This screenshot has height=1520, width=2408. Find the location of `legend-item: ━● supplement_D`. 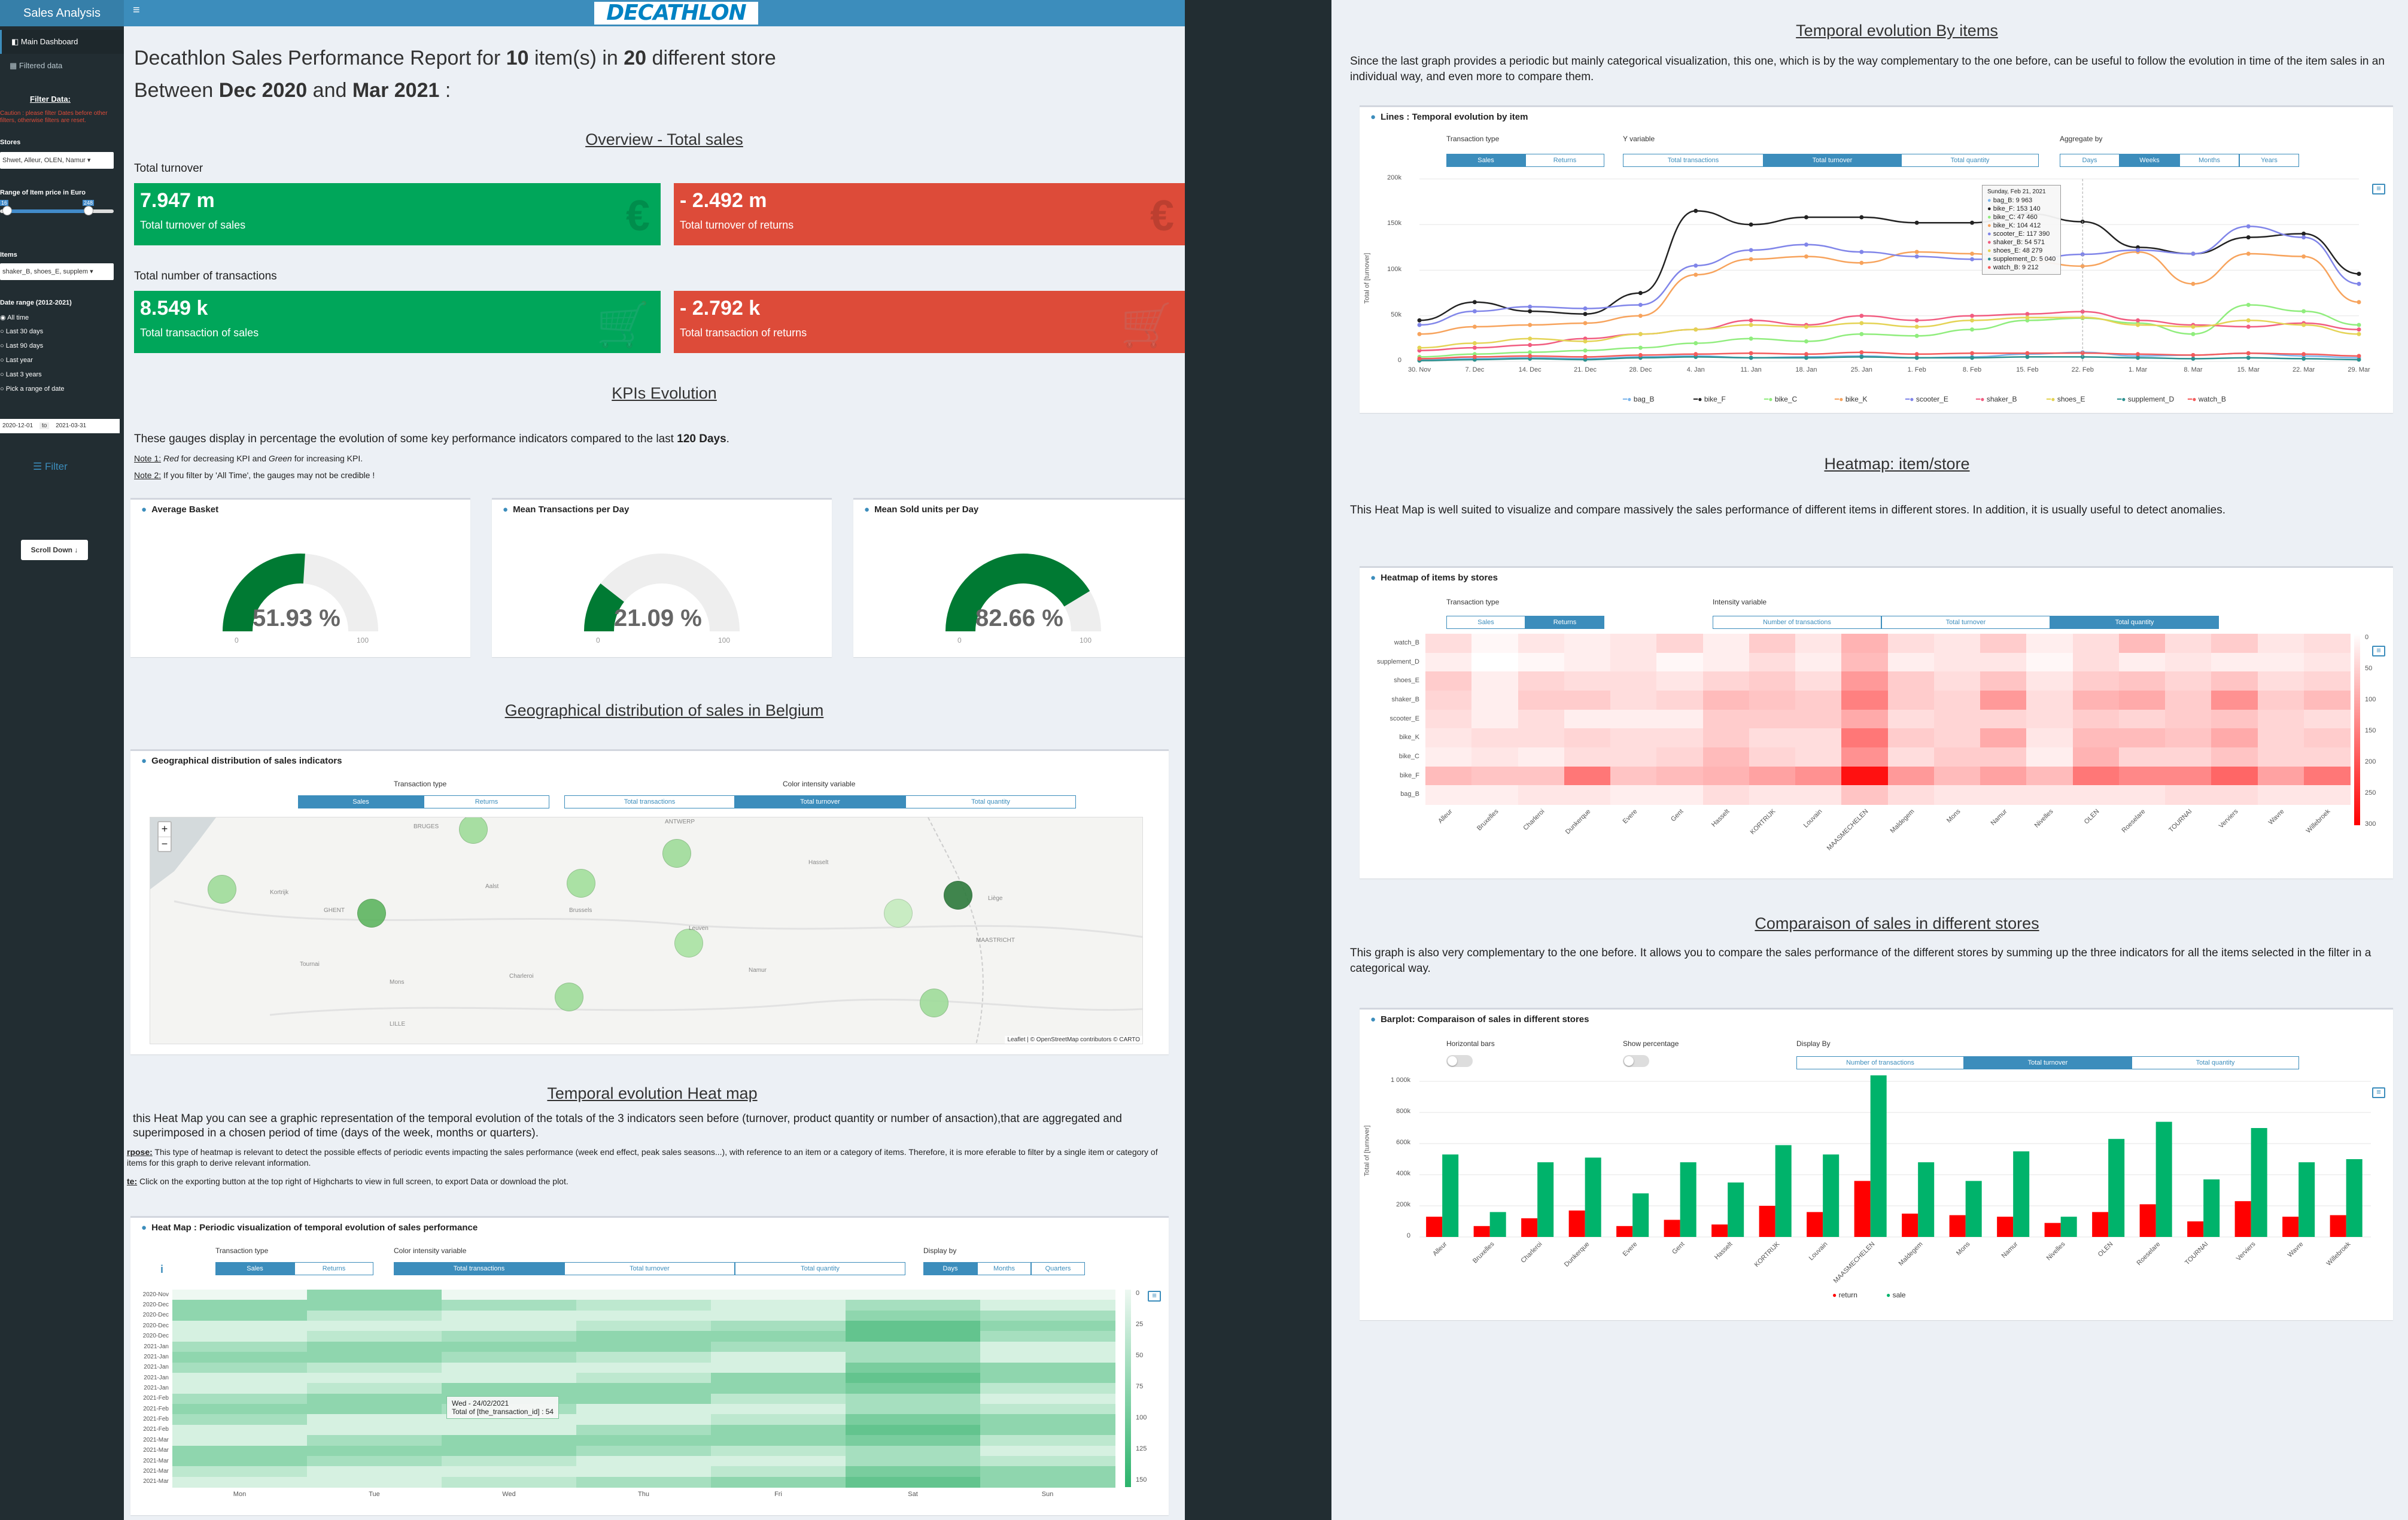

legend-item: ━● supplement_D is located at coordinates (2146, 399).